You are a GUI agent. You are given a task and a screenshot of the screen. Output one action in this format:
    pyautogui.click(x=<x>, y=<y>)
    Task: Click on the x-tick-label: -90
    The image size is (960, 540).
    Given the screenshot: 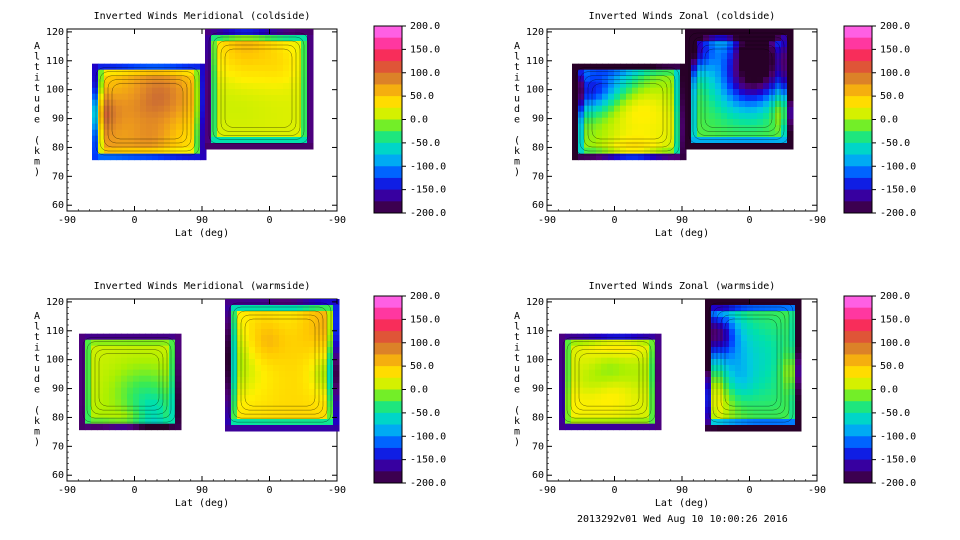 What is the action you would take?
    pyautogui.click(x=547, y=220)
    